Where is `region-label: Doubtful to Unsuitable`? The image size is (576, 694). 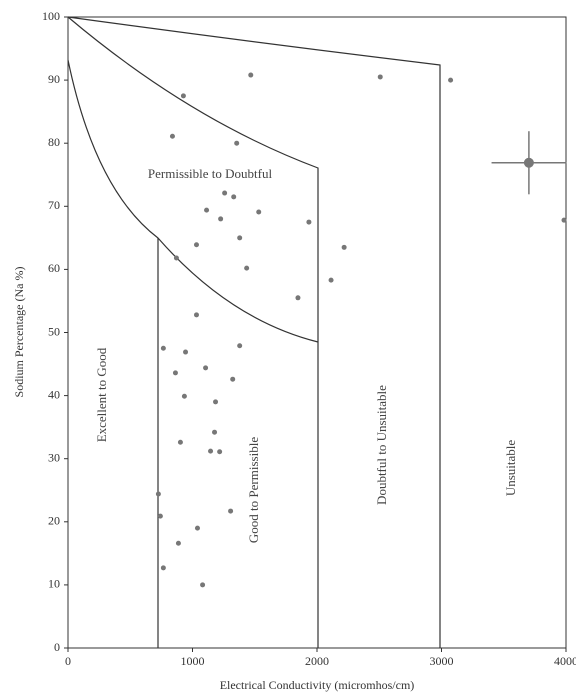
region-label: Doubtful to Unsuitable is located at coordinates (381, 445).